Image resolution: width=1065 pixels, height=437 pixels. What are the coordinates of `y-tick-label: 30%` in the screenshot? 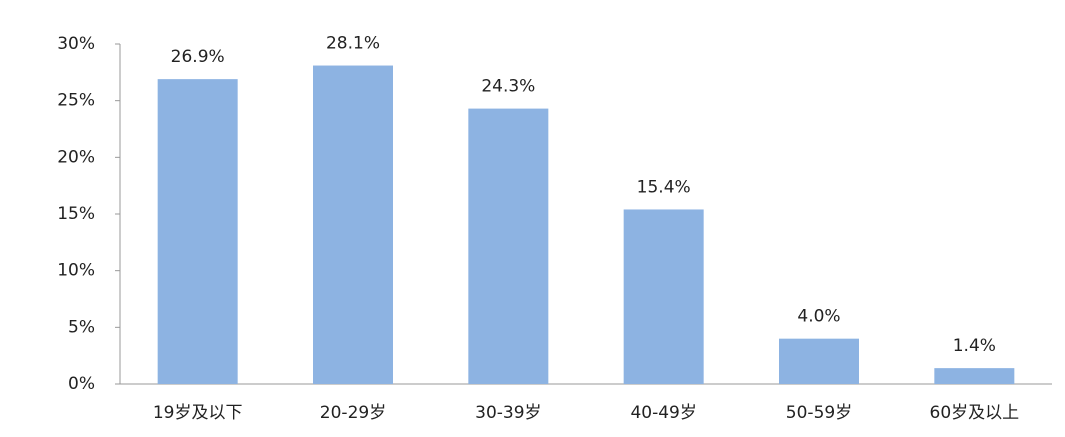 It's located at (76, 44).